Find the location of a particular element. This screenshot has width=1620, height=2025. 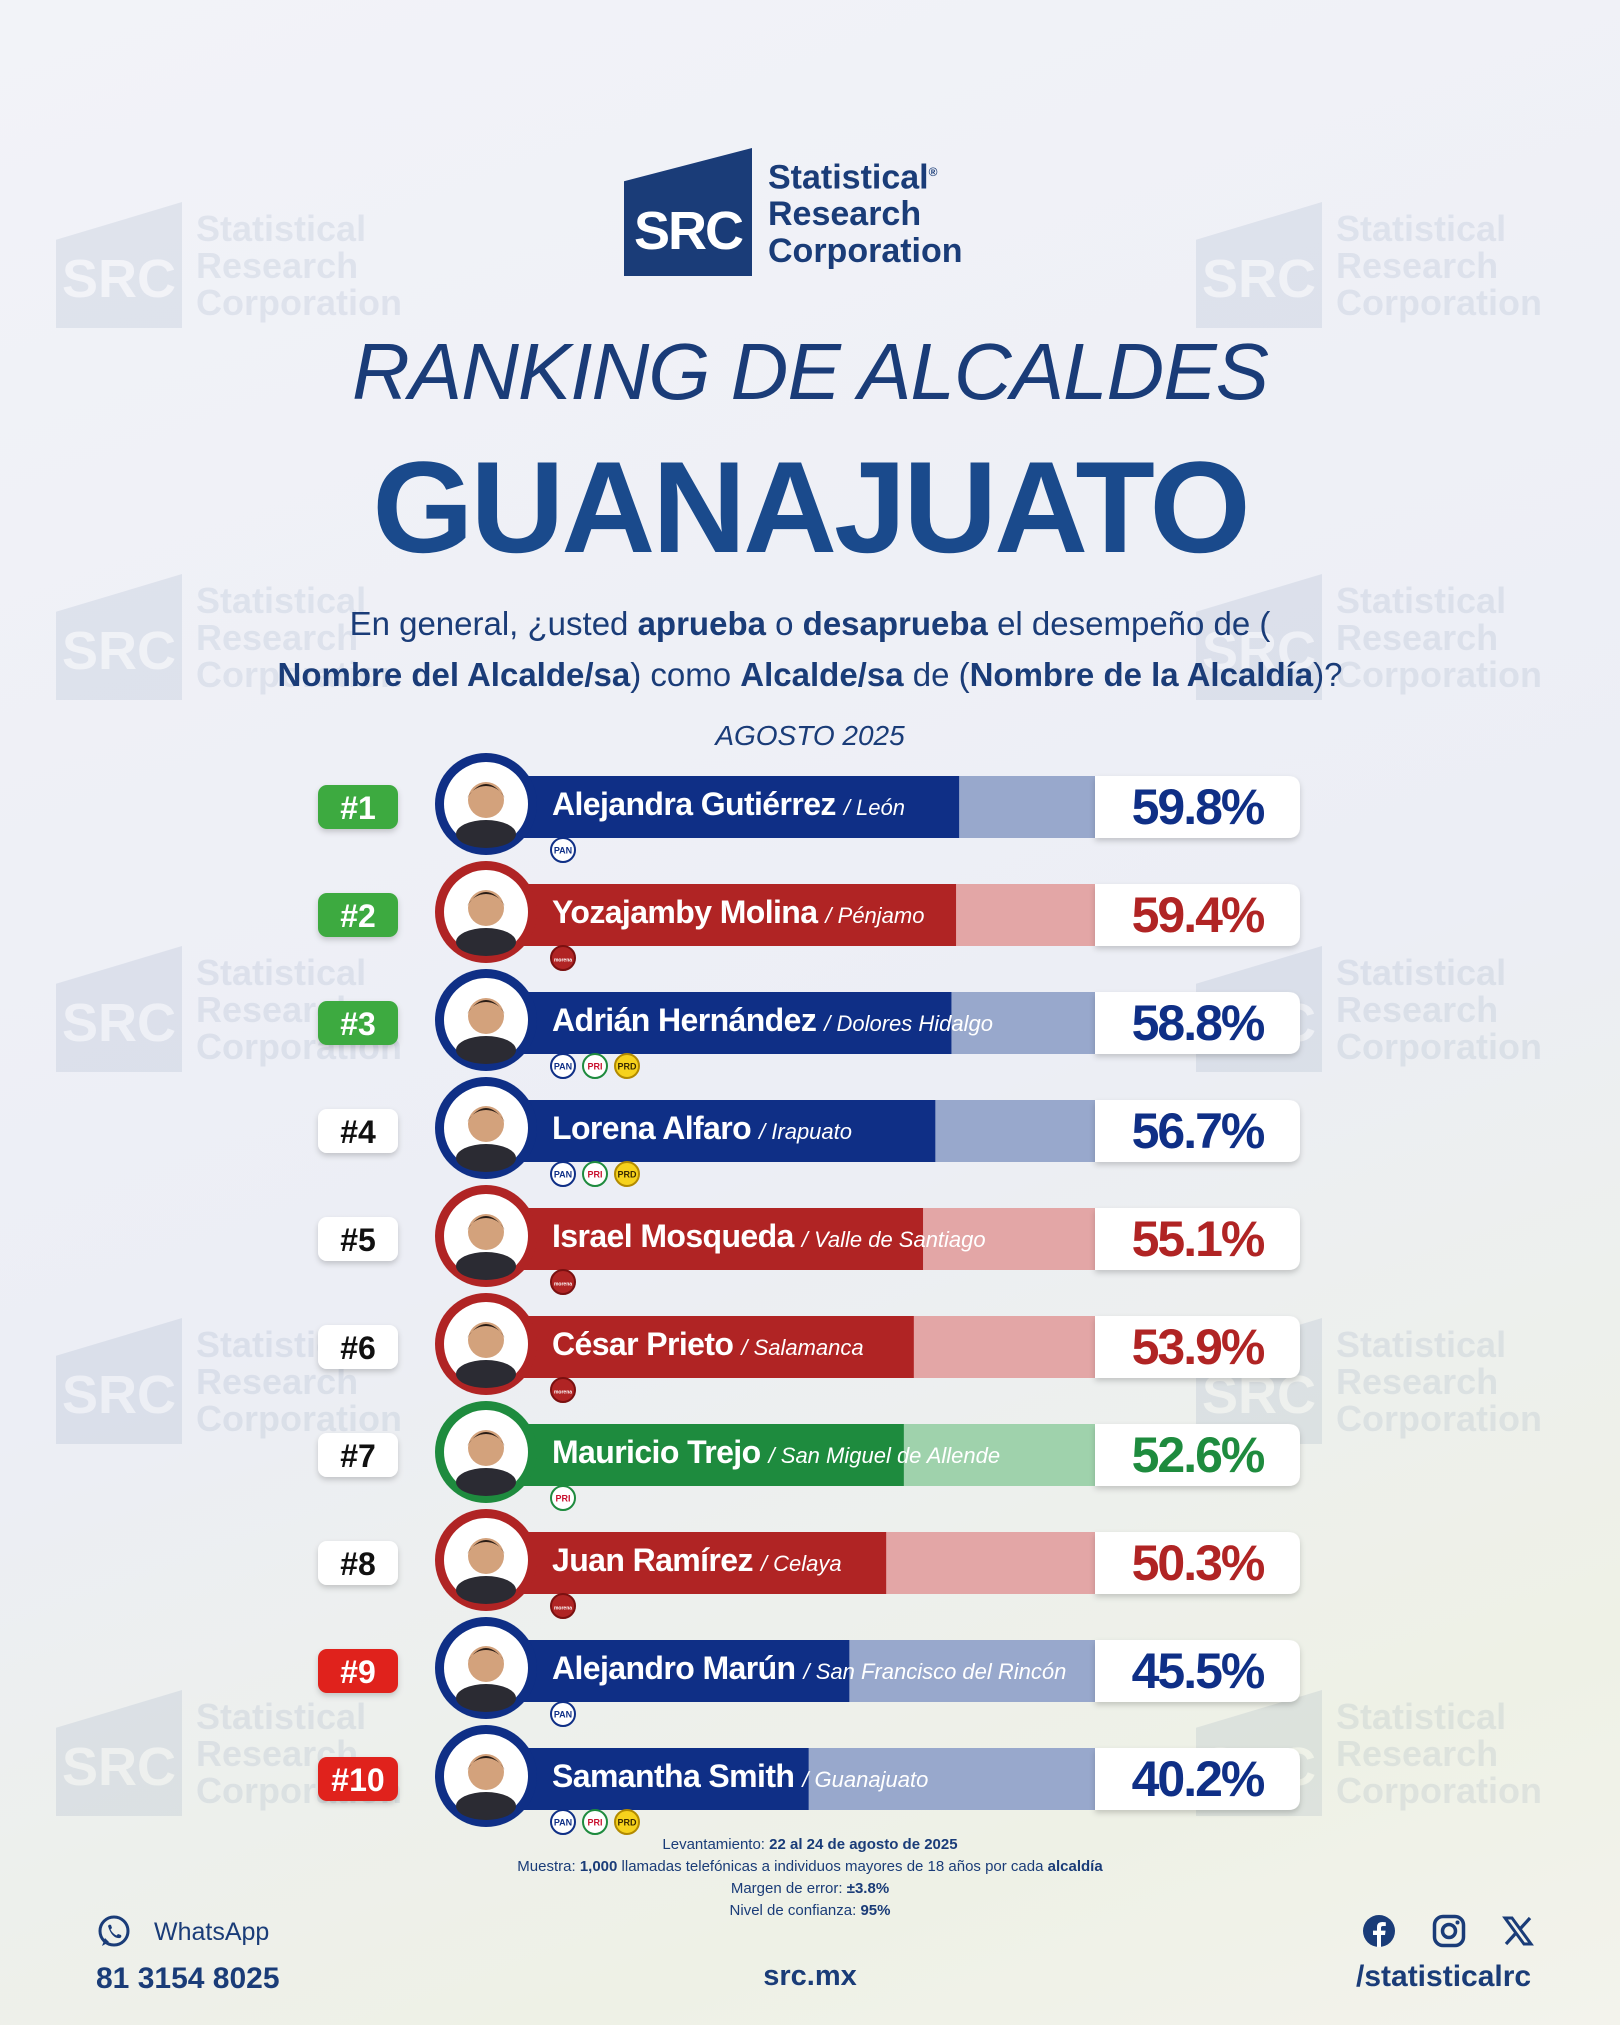

rank-label: #9 is located at coordinates (358, 1672).